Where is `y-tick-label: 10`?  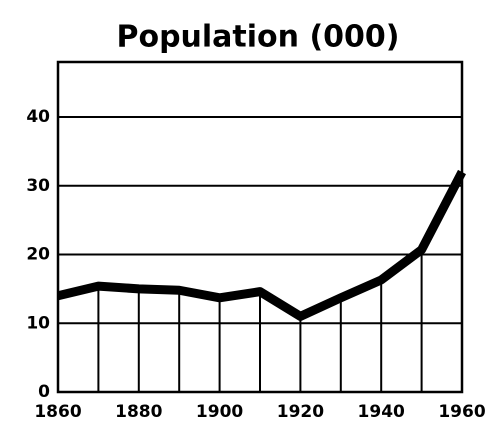
y-tick-label: 10 is located at coordinates (38, 323).